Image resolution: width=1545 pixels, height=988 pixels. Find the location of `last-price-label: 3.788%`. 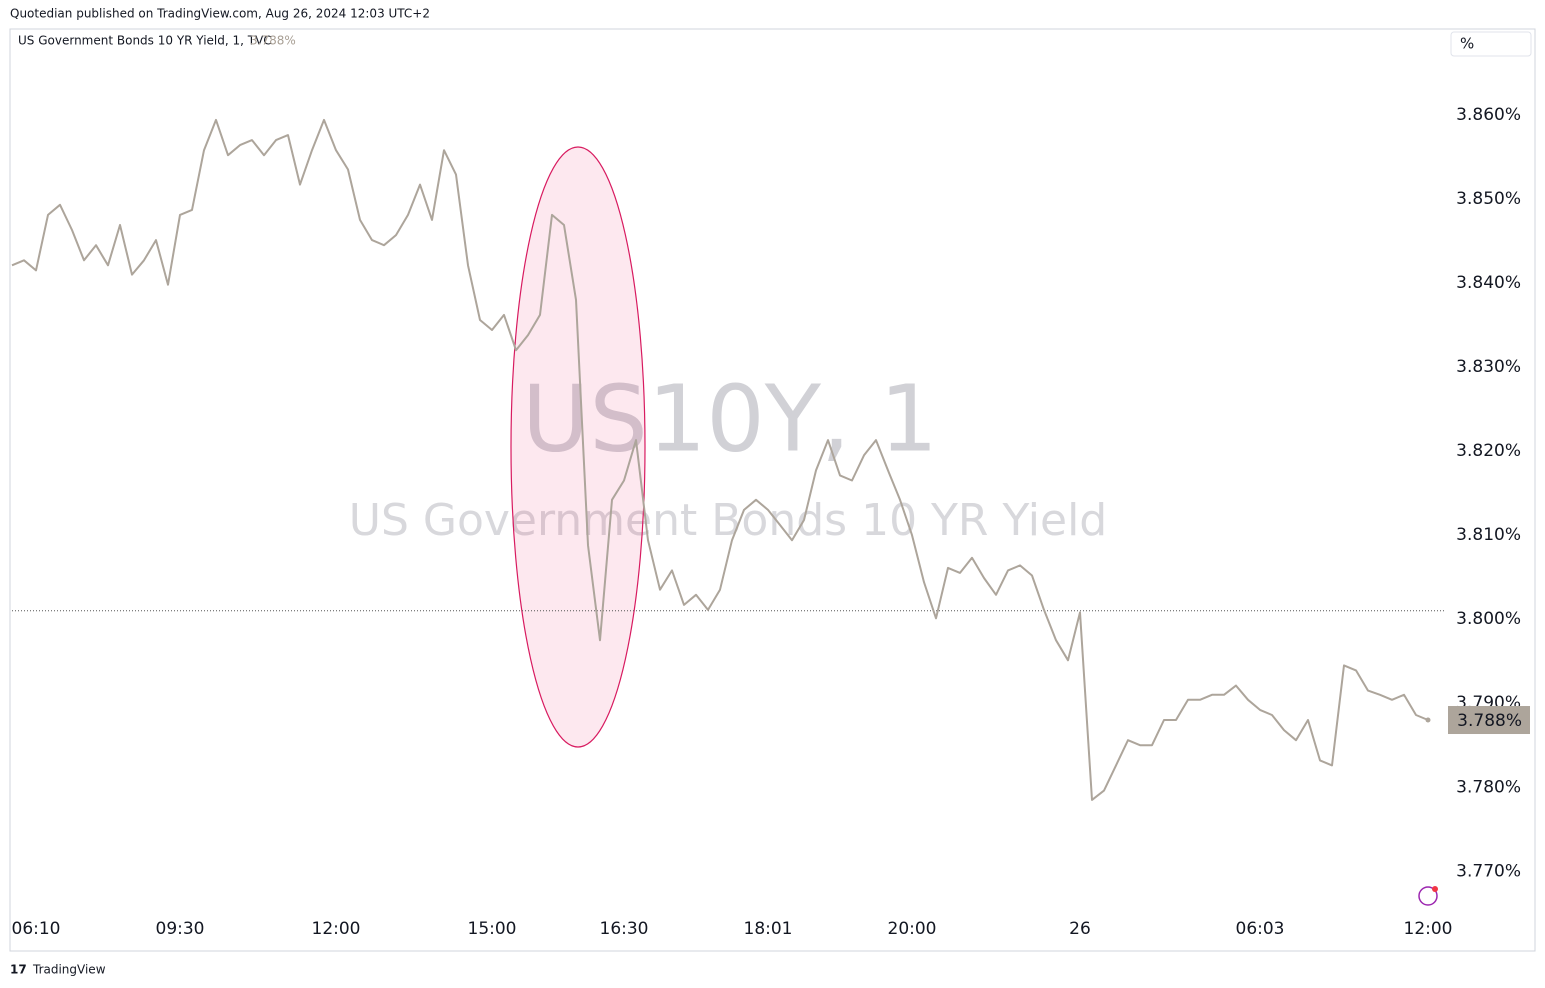

last-price-label: 3.788% is located at coordinates (1489, 721).